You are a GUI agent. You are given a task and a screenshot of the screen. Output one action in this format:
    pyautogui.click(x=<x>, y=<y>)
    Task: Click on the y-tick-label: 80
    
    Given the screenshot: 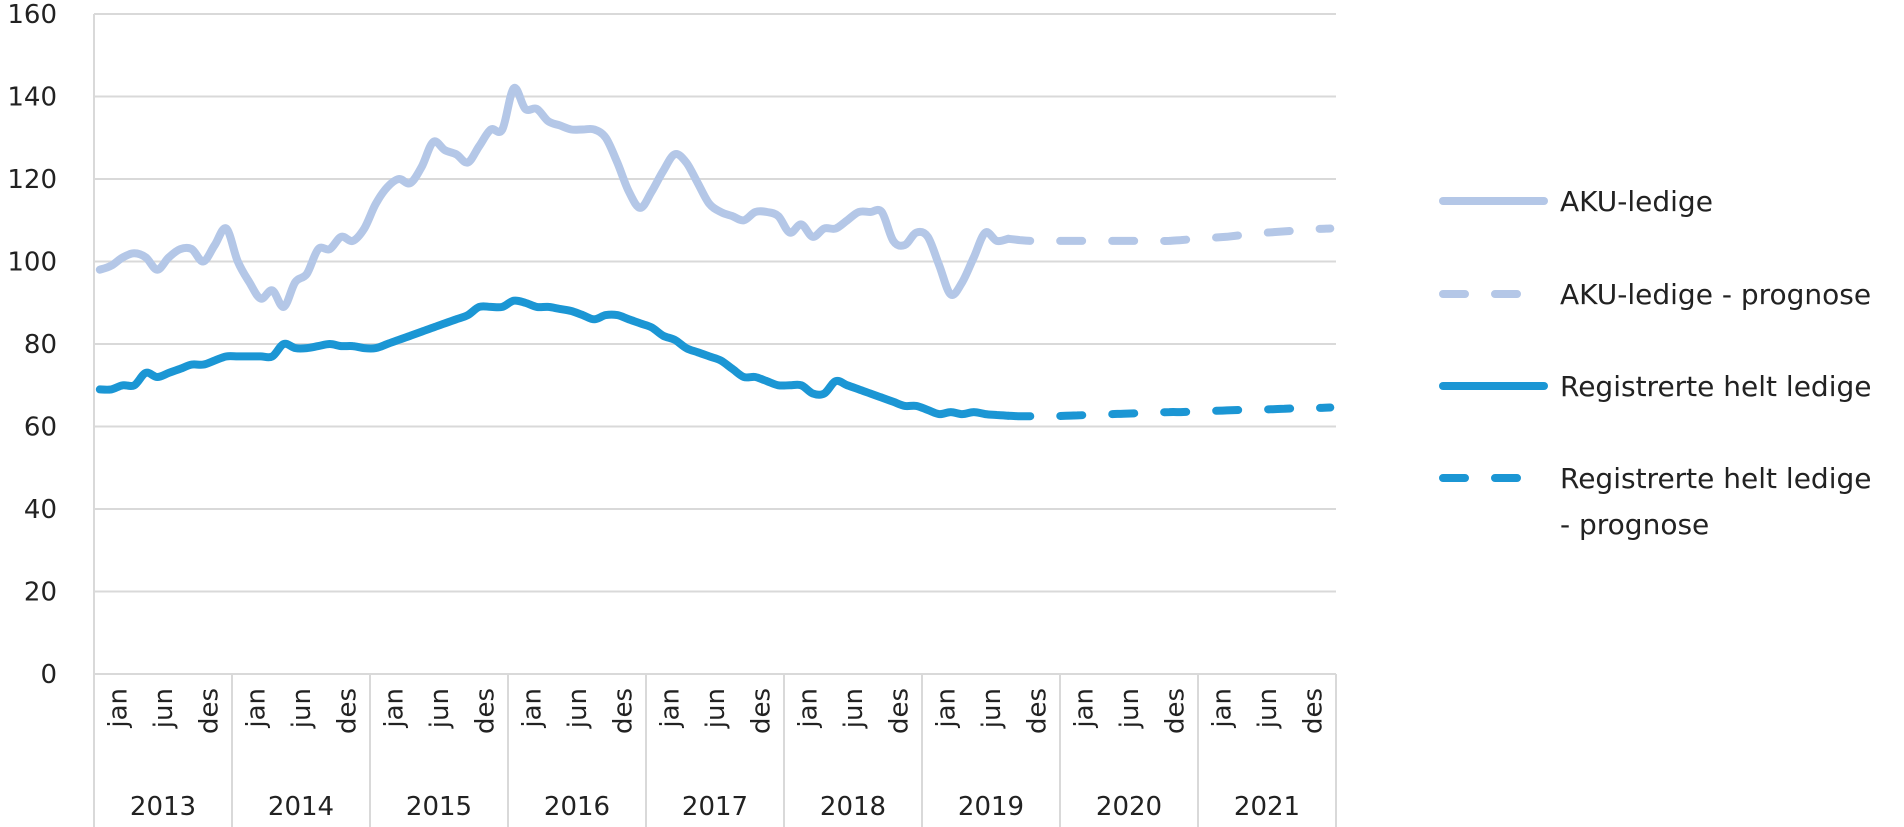 What is the action you would take?
    pyautogui.click(x=40, y=345)
    